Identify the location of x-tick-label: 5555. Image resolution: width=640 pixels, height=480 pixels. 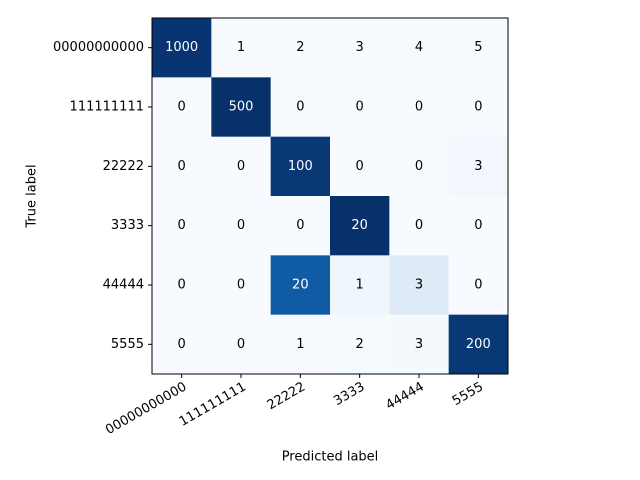
(468, 395).